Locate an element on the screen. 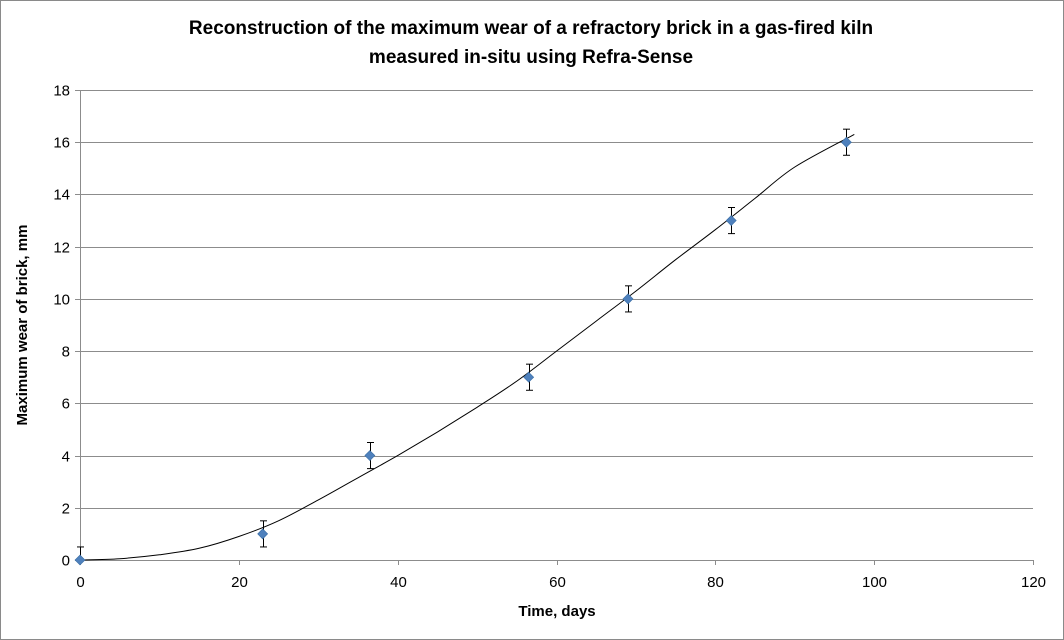 This screenshot has height=640, width=1064. x-tick-label: 100 is located at coordinates (874, 582).